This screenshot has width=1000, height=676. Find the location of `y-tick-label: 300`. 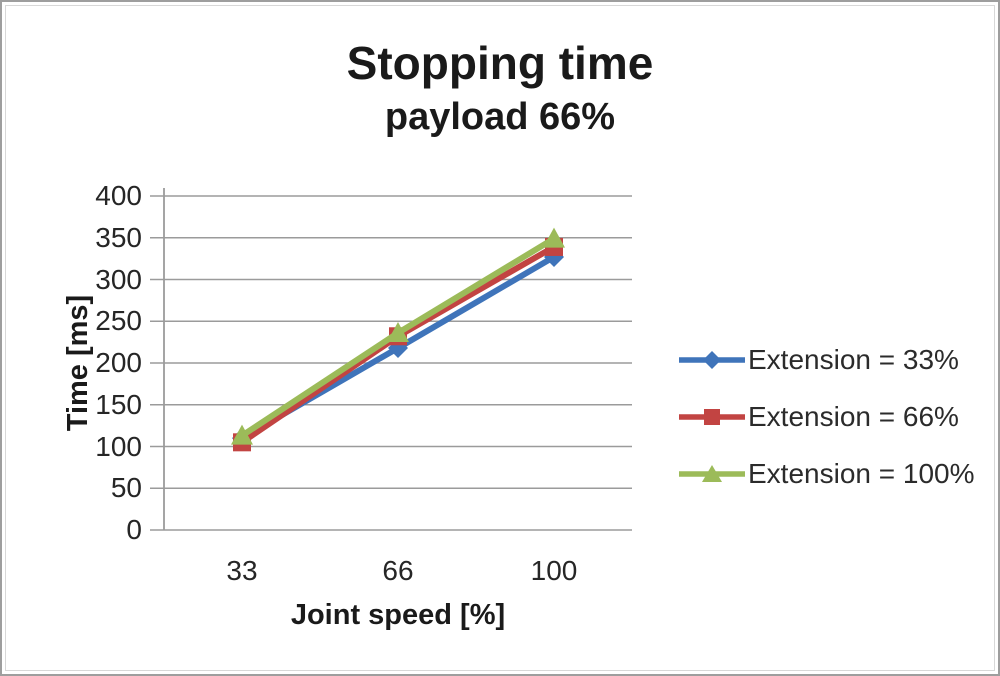

y-tick-label: 300 is located at coordinates (118, 279).